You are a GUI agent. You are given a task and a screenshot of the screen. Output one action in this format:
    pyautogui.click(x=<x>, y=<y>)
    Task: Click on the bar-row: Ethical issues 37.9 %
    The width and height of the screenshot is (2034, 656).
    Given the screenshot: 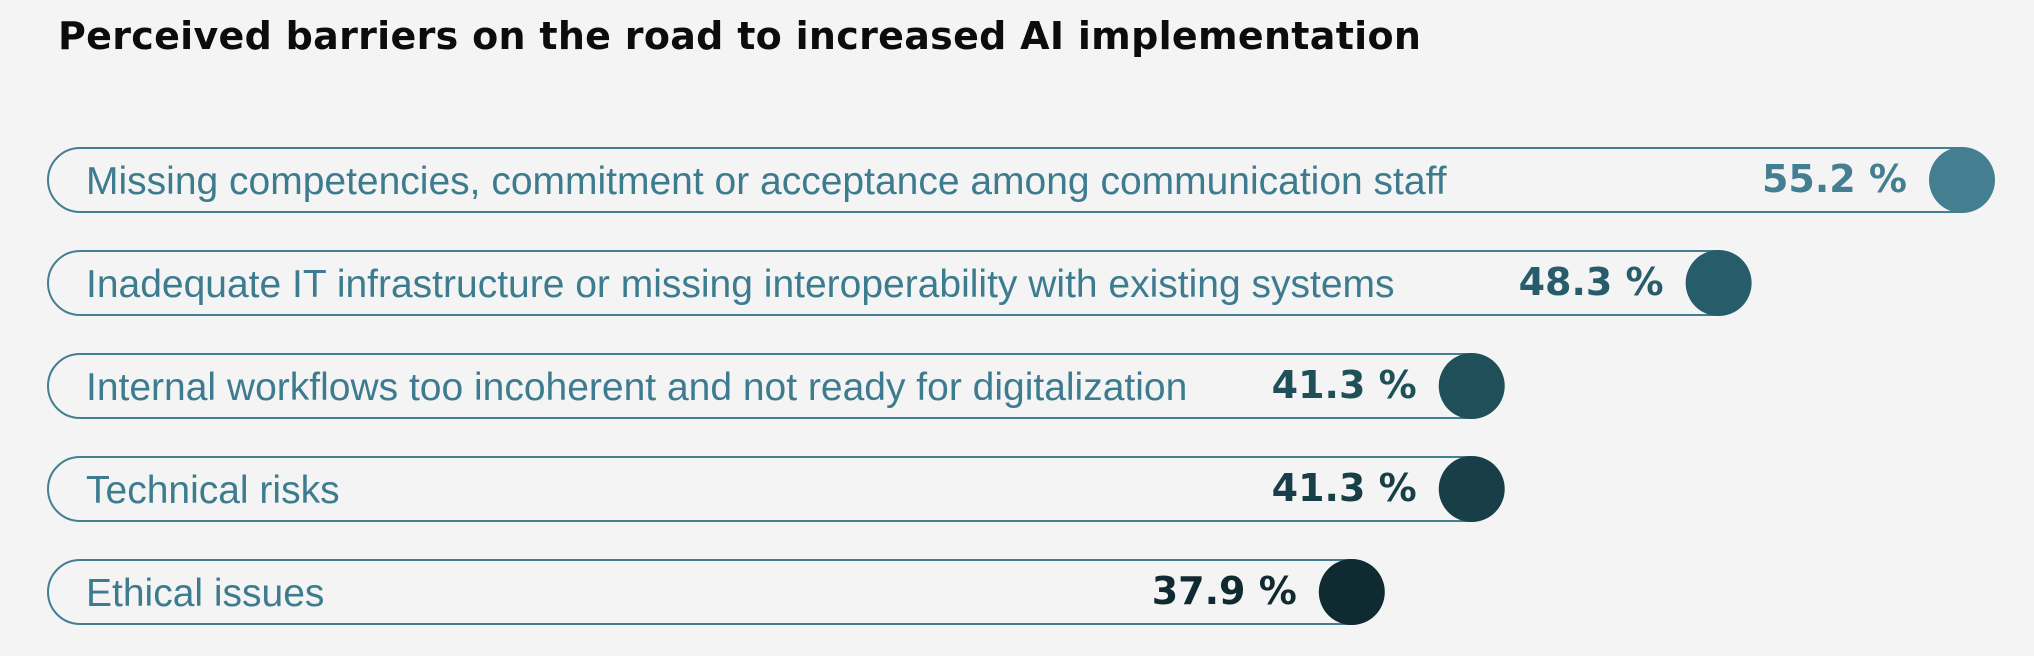 What is the action you would take?
    pyautogui.click(x=716, y=592)
    